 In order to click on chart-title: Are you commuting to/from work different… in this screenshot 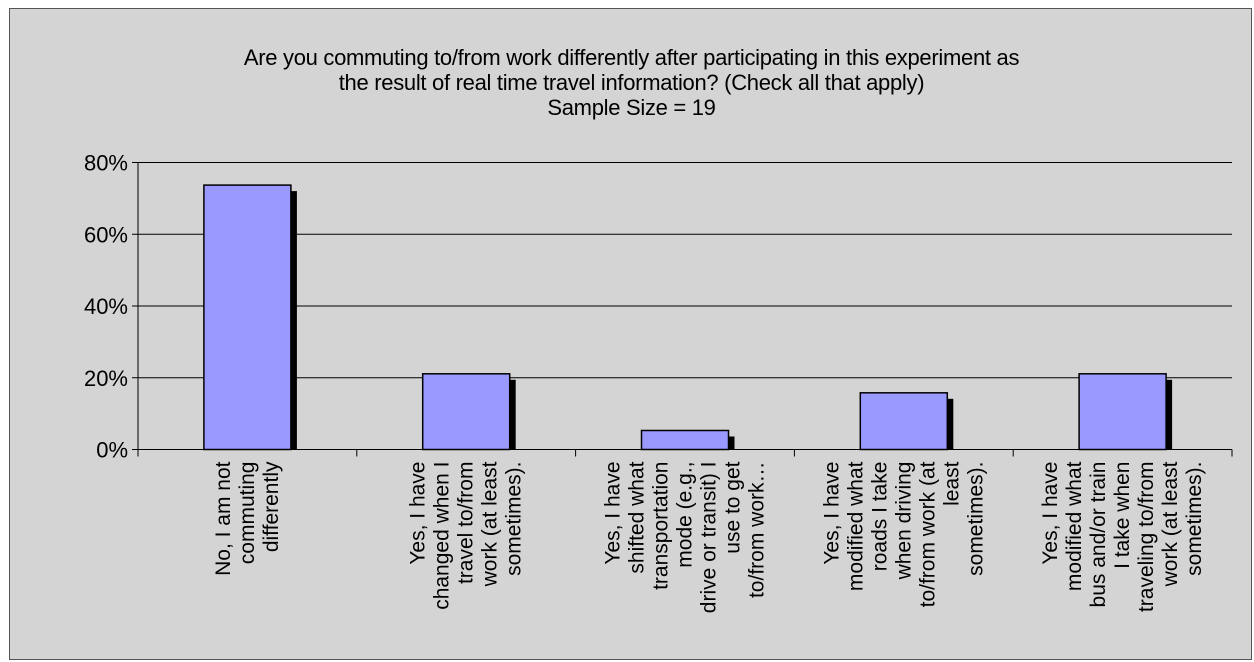, I will do `click(630, 82)`.